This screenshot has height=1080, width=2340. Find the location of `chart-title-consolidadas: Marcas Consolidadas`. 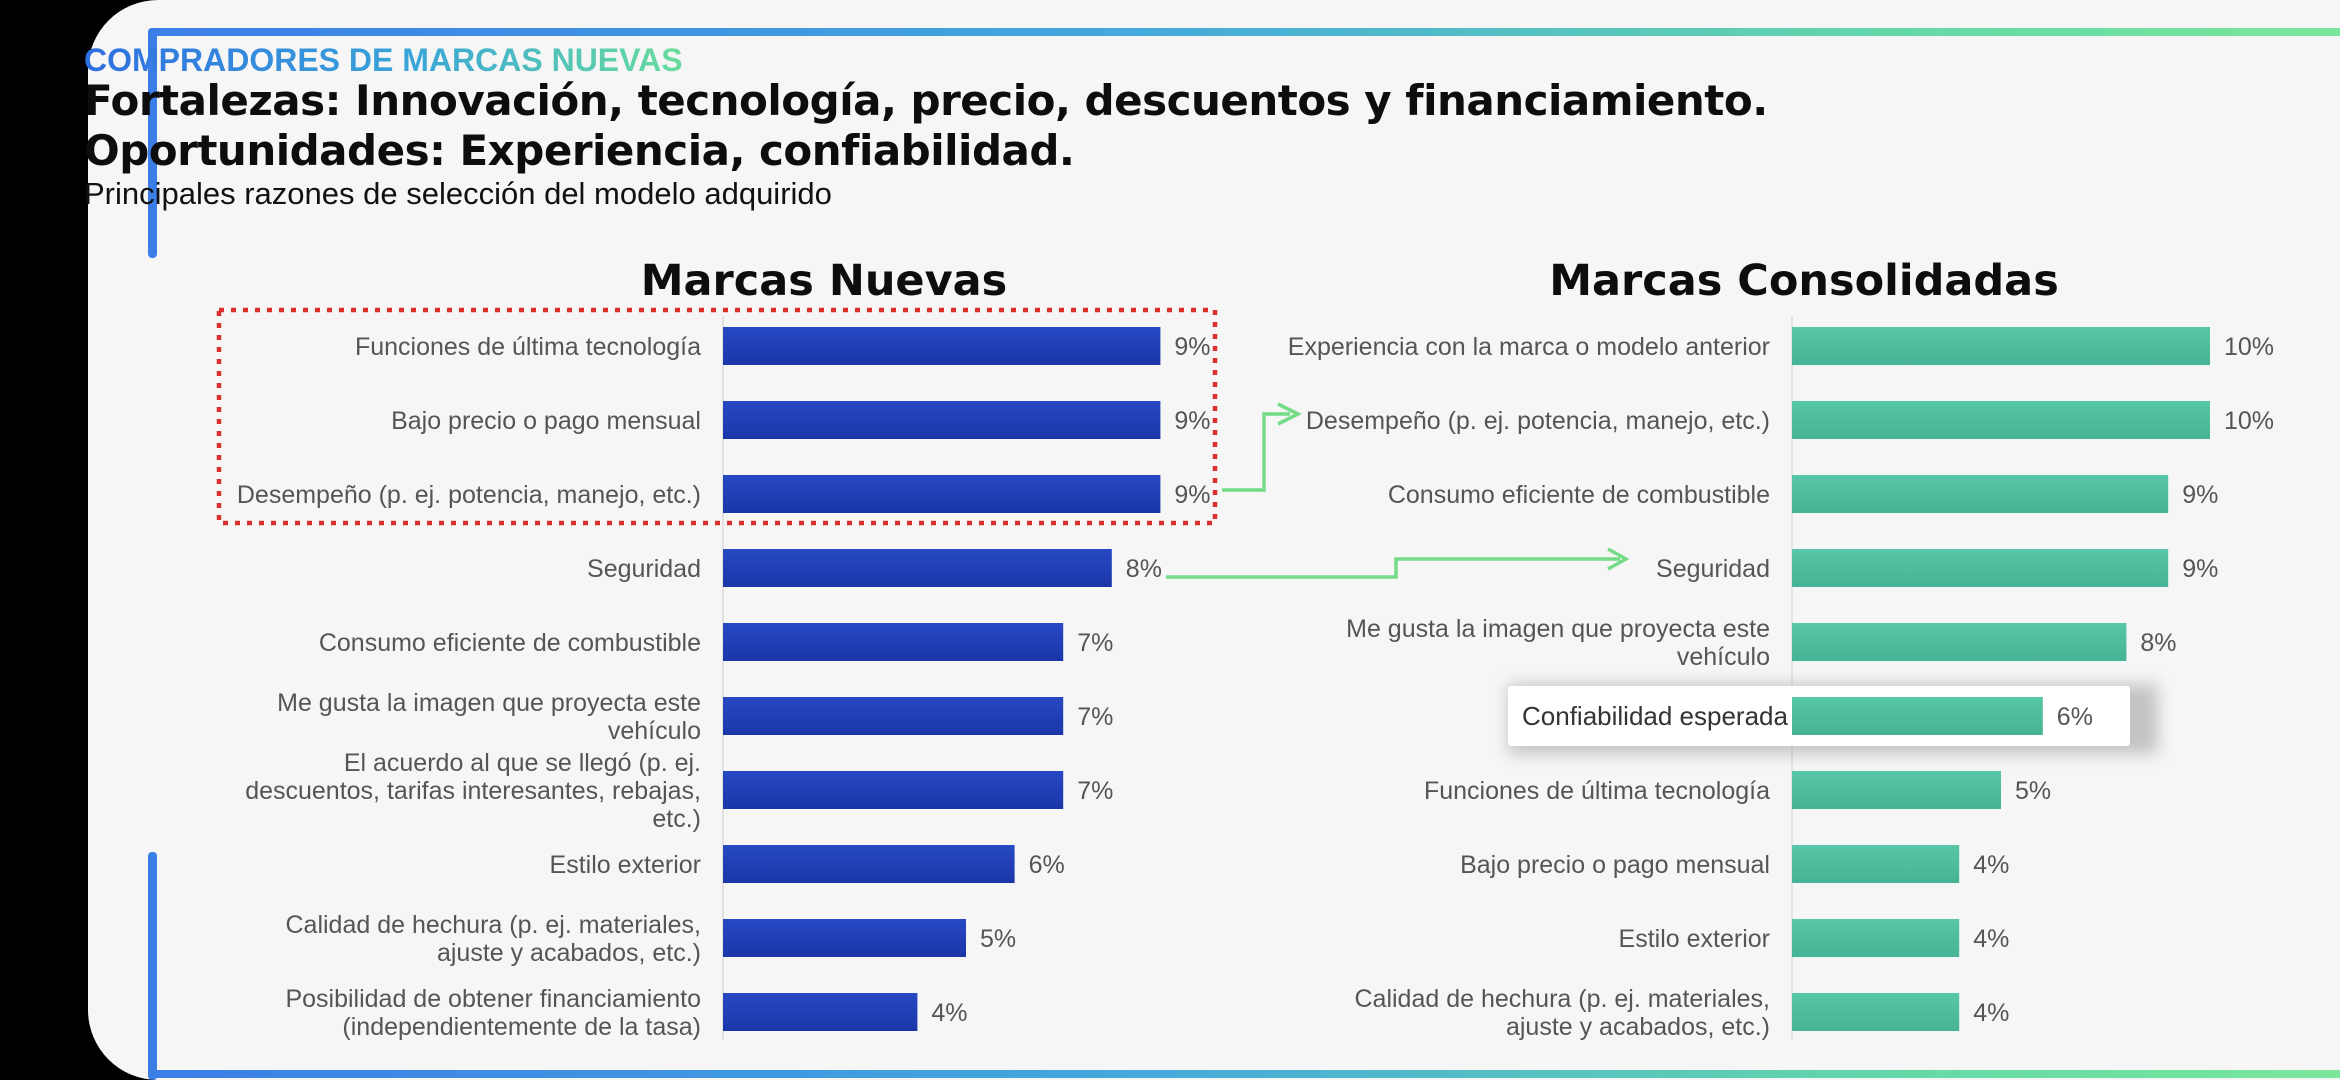

chart-title-consolidadas: Marcas Consolidadas is located at coordinates (1804, 281).